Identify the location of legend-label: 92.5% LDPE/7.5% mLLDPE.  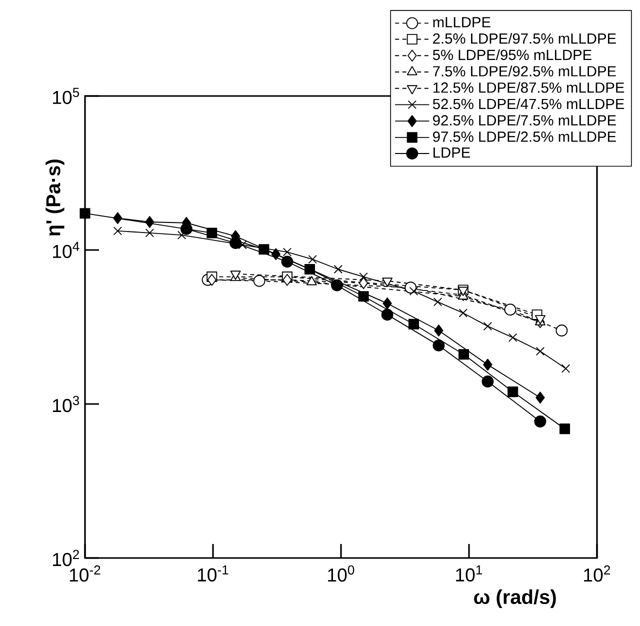
(524, 120).